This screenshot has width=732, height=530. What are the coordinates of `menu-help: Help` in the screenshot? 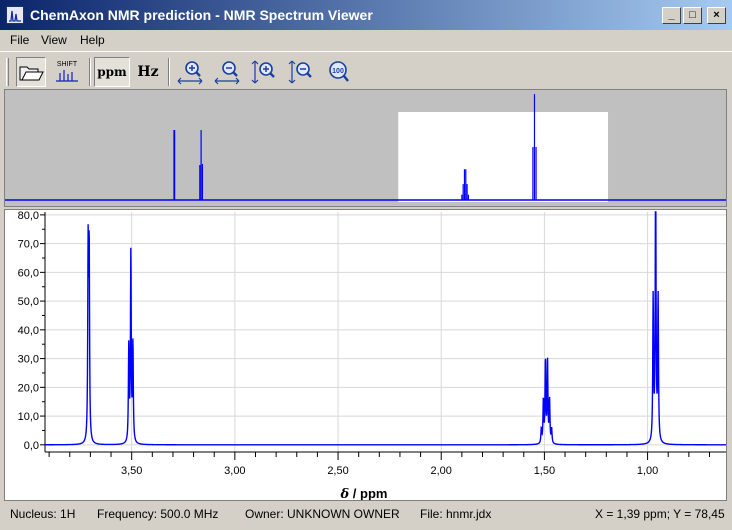 It's located at (92, 40).